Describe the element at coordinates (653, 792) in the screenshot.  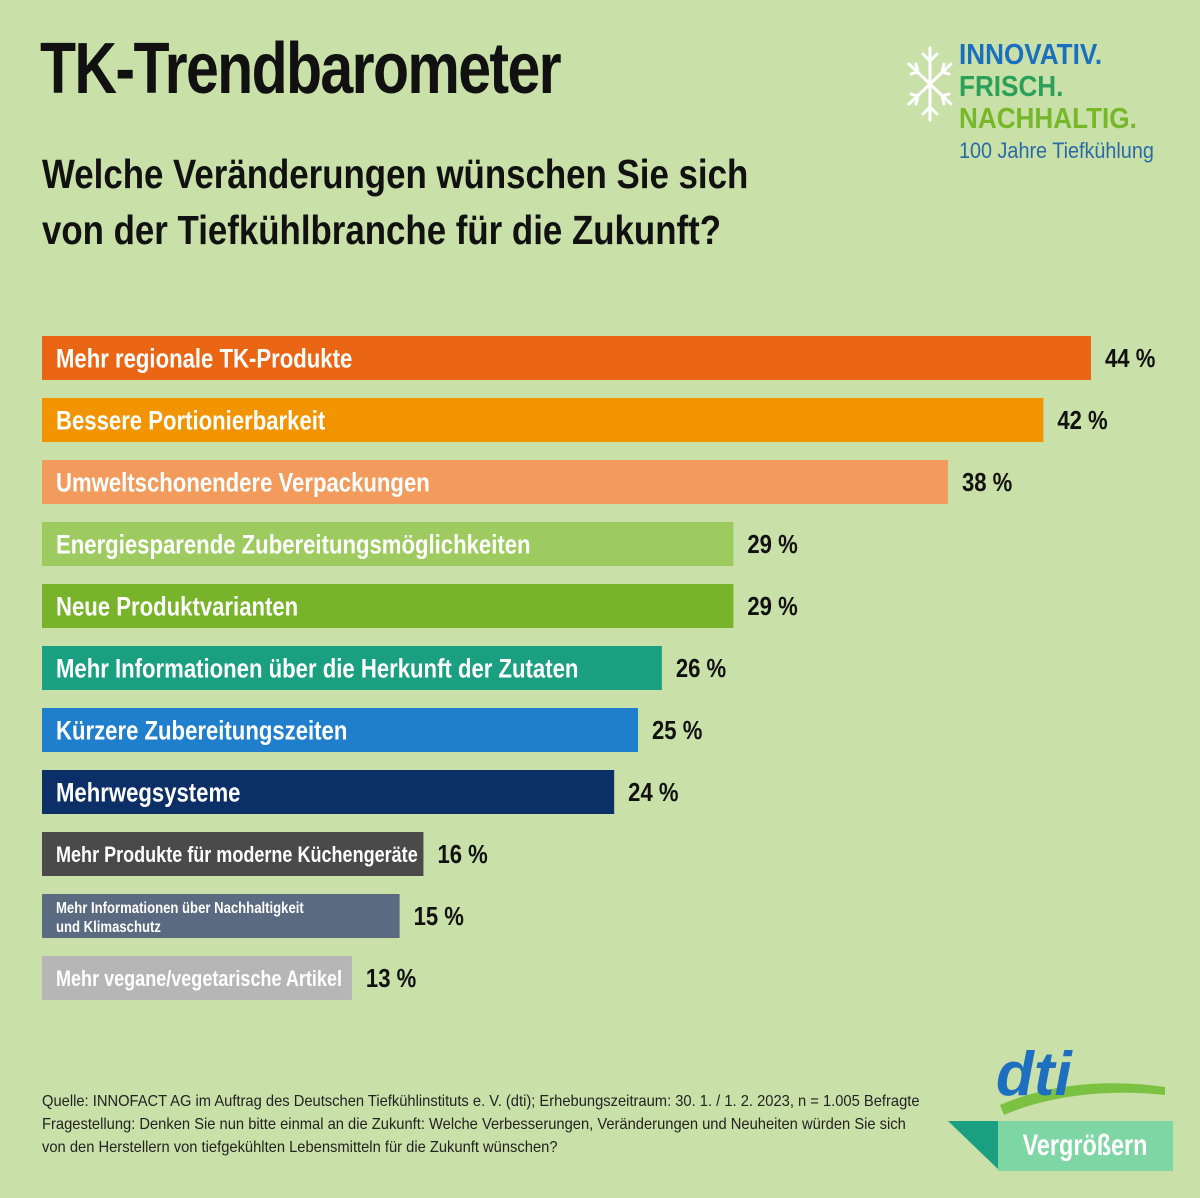
I see `value-label-8: 24 %` at that location.